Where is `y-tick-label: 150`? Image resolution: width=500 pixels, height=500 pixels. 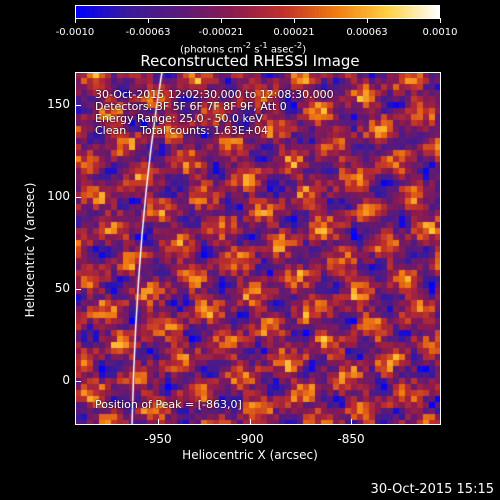
y-tick-label: 150 is located at coordinates (58, 104).